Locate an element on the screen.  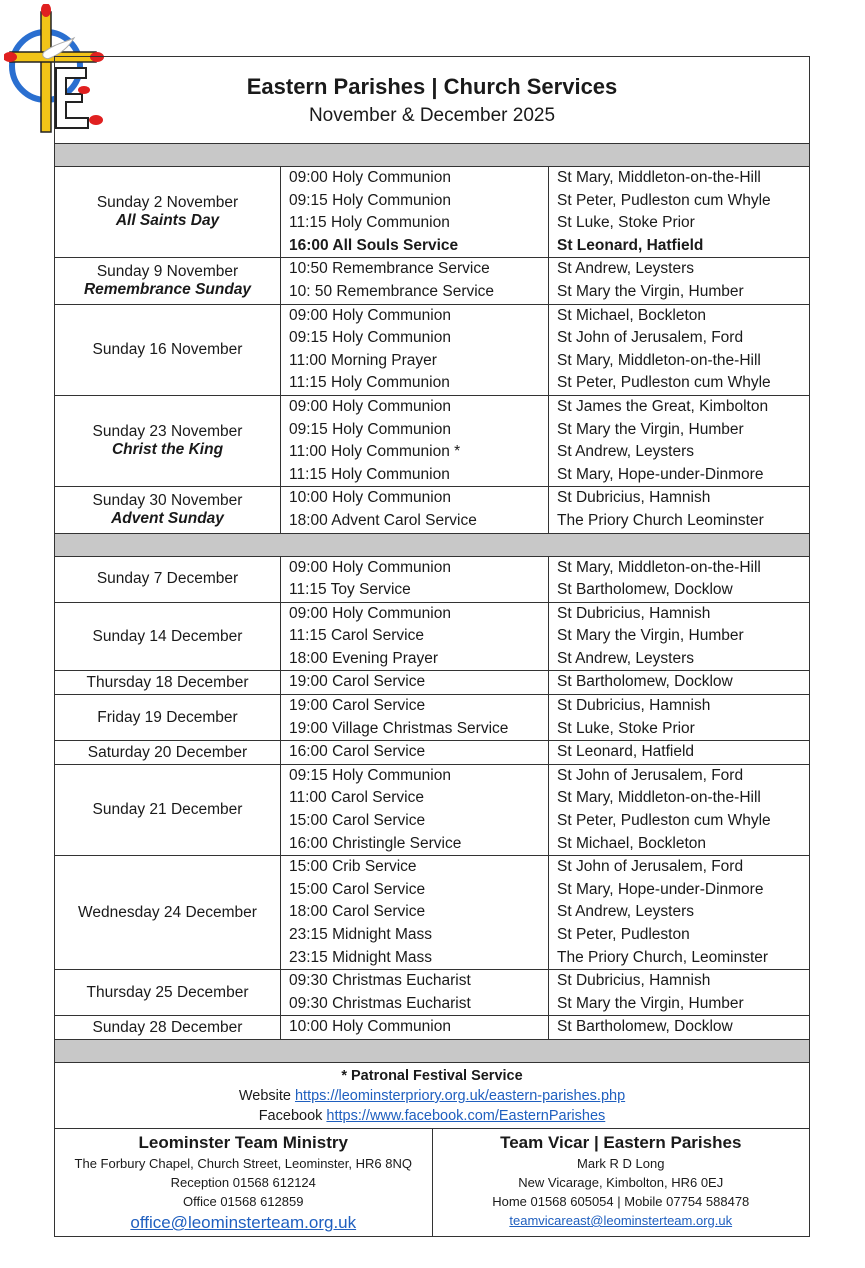
service-date: Sunday 14 December is located at coordinates (167, 636).